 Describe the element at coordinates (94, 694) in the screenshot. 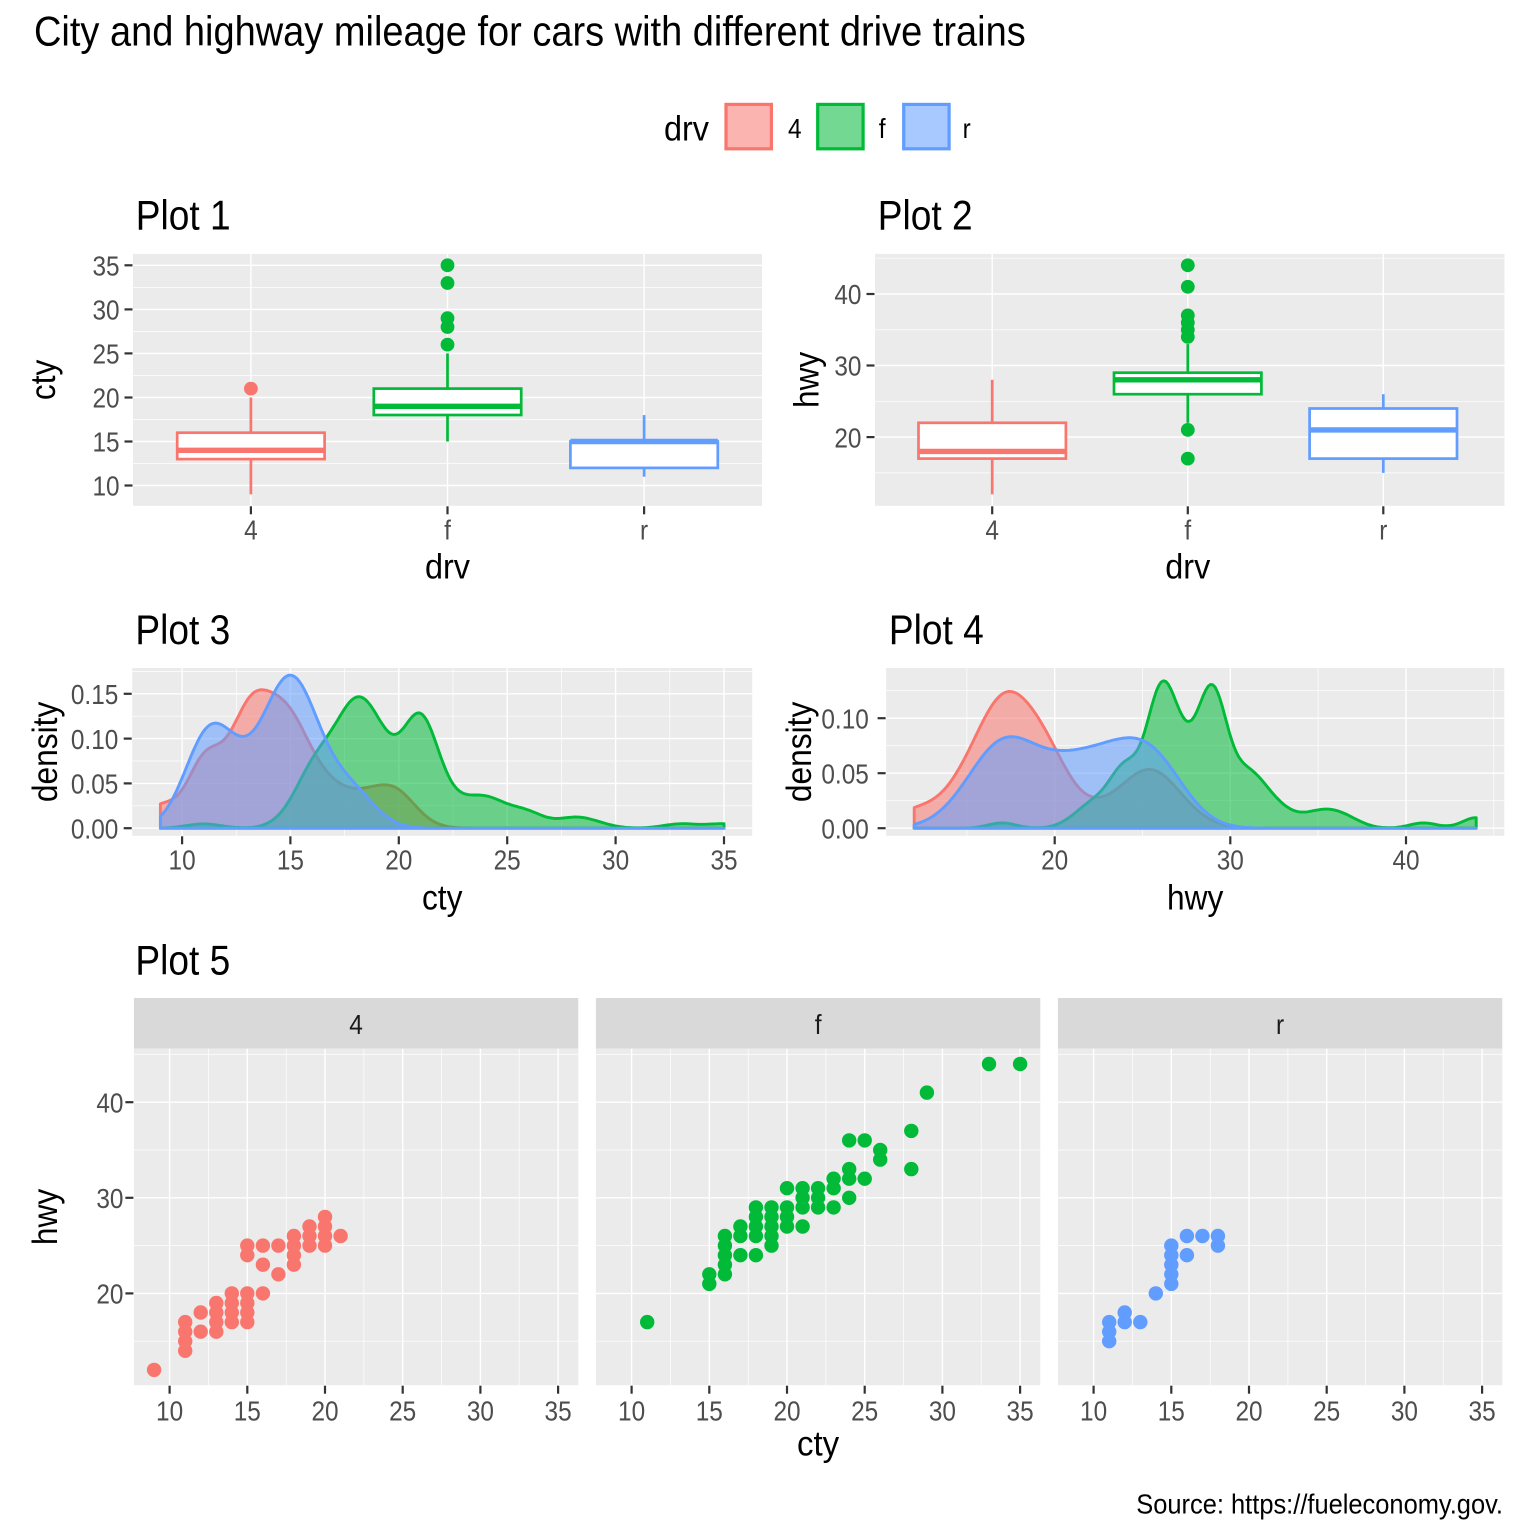

I see `svg-text: 0.15` at that location.